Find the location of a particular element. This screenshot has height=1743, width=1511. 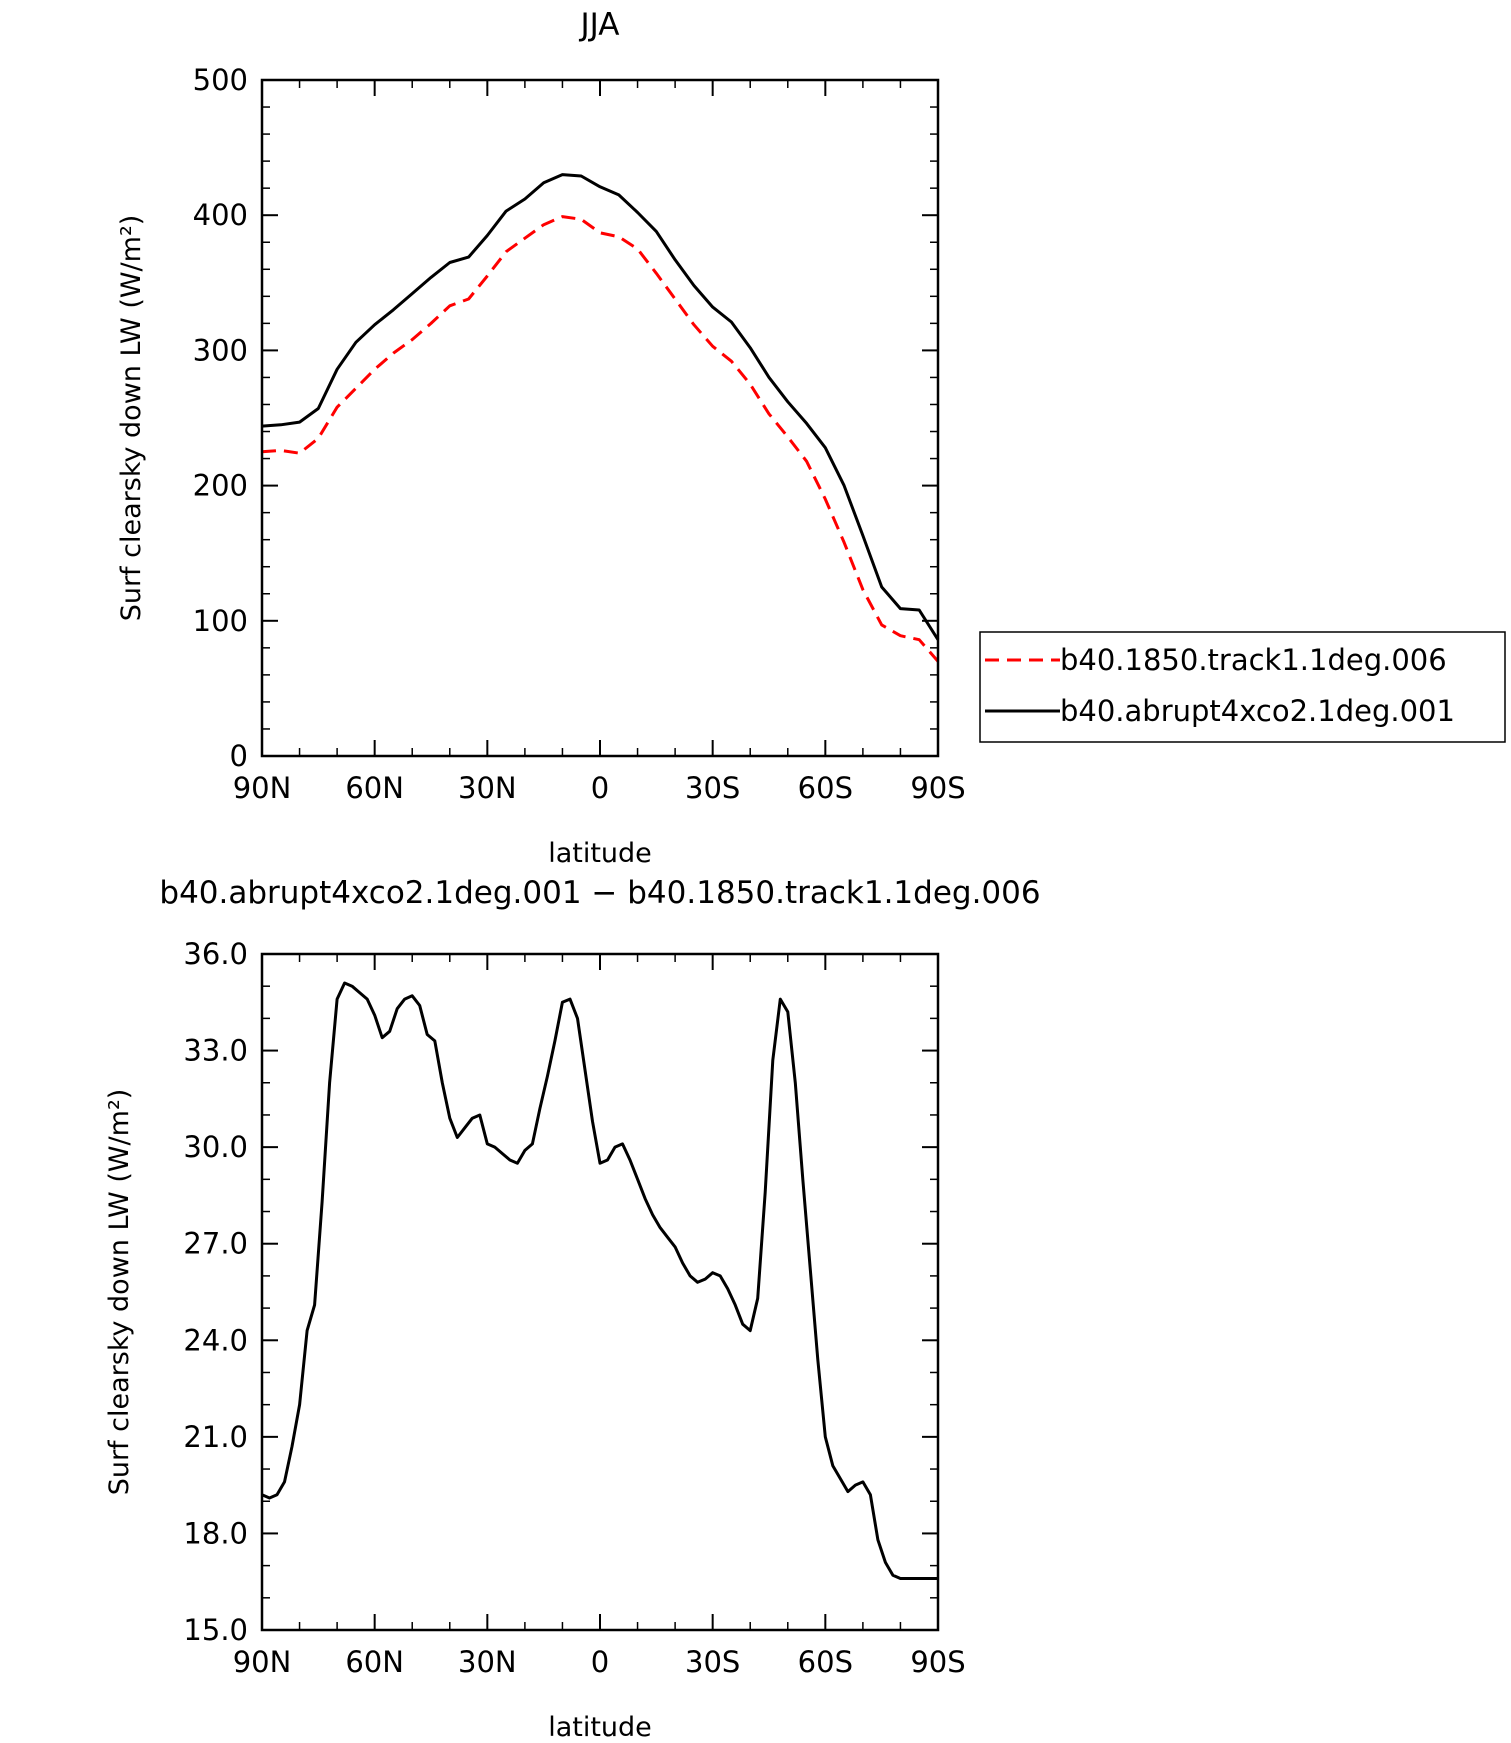

y-tick-label: 30.0 is located at coordinates (215, 1147).